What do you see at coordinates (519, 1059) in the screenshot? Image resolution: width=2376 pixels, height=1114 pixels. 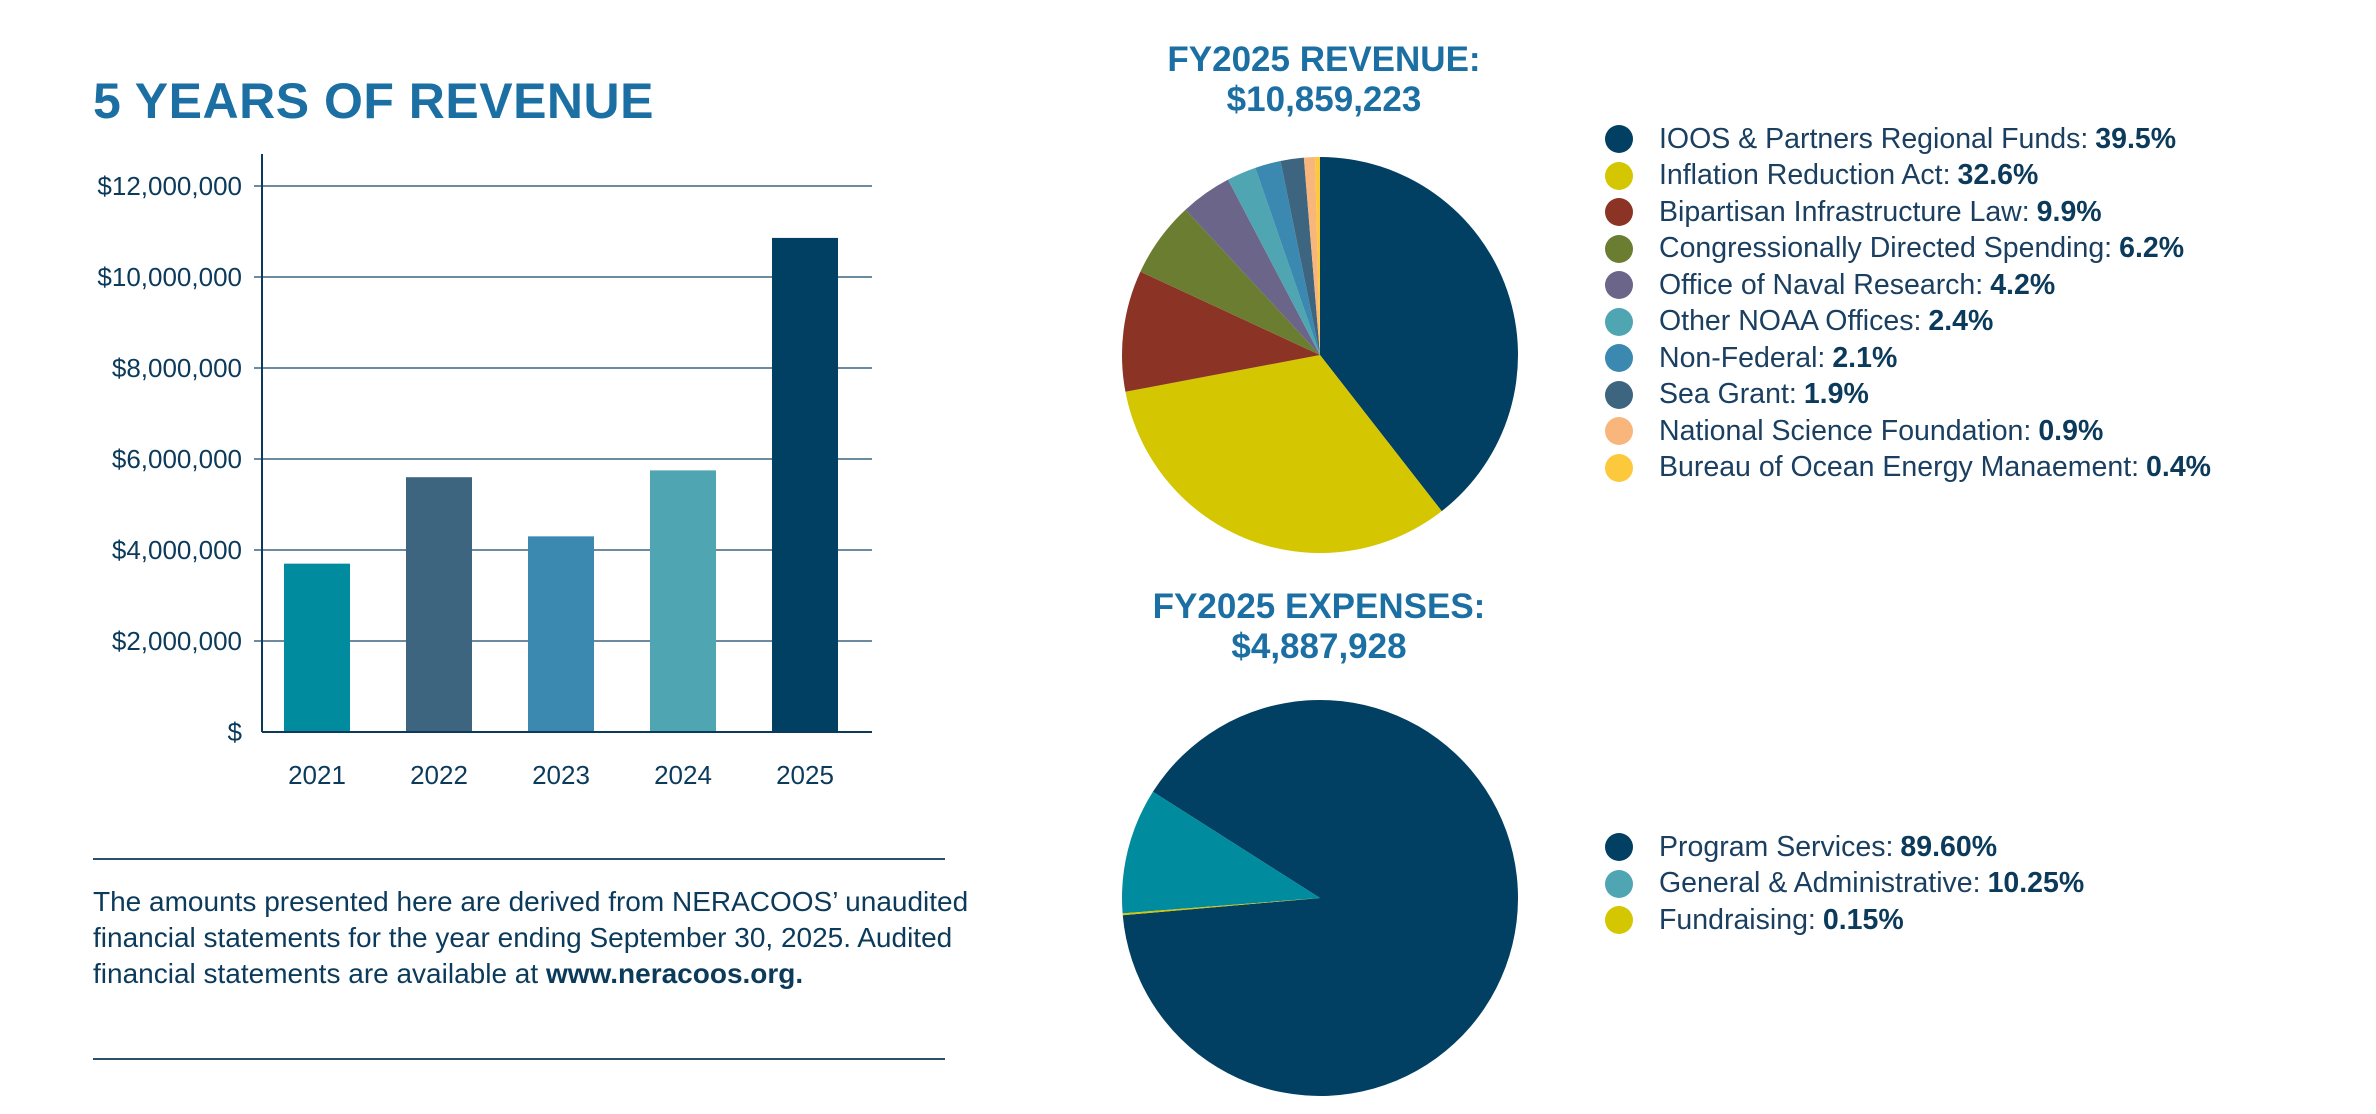 I see `footnote-bottom-rule` at bounding box center [519, 1059].